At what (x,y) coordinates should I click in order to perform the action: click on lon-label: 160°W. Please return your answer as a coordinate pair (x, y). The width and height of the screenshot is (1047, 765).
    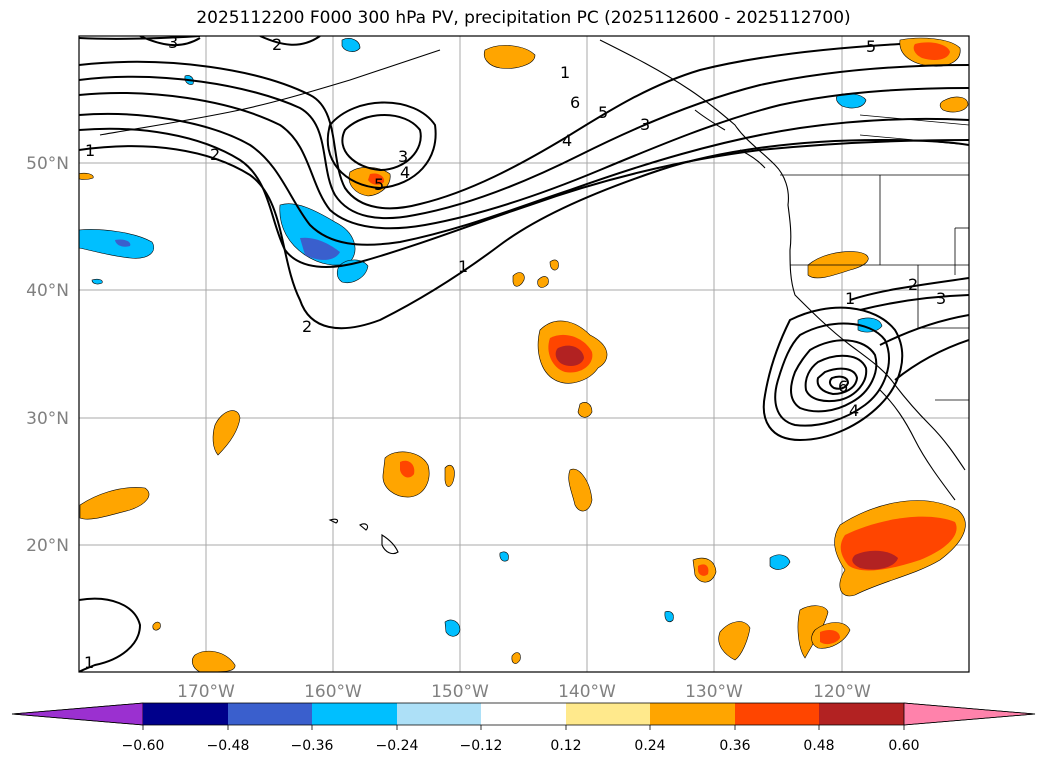
    Looking at the image, I should click on (333, 692).